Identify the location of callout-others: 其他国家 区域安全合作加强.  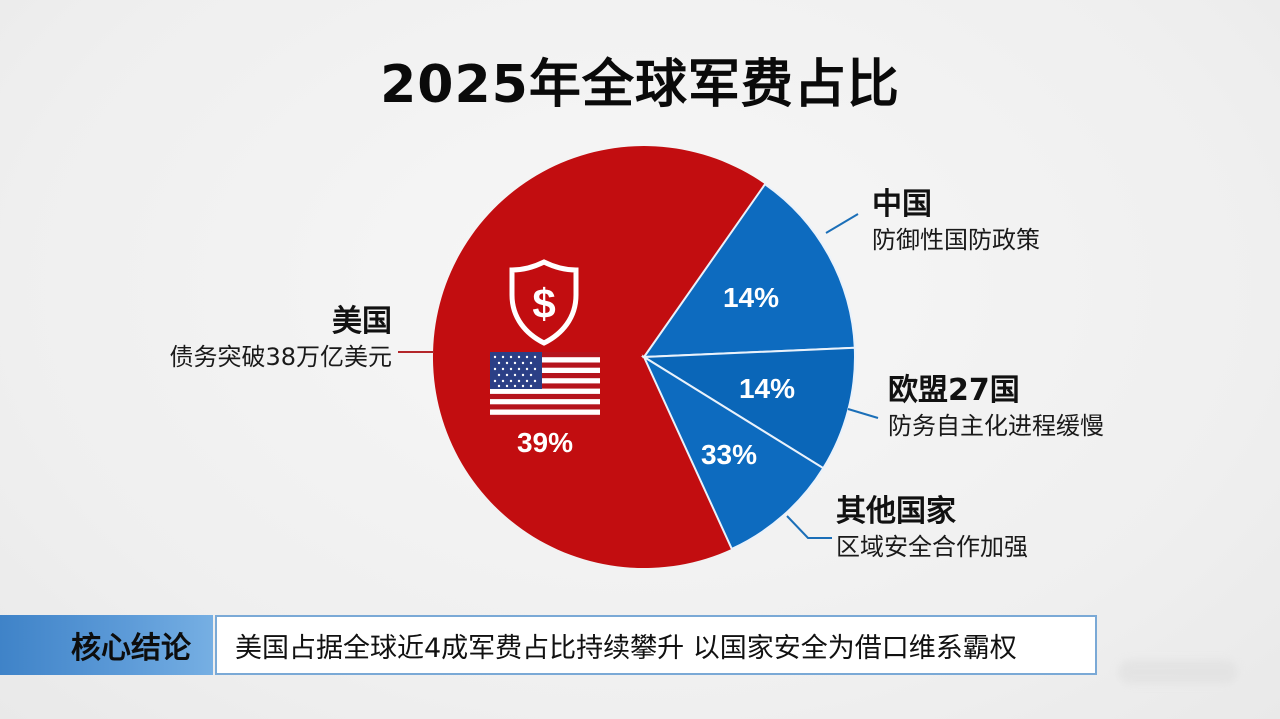
(932, 528).